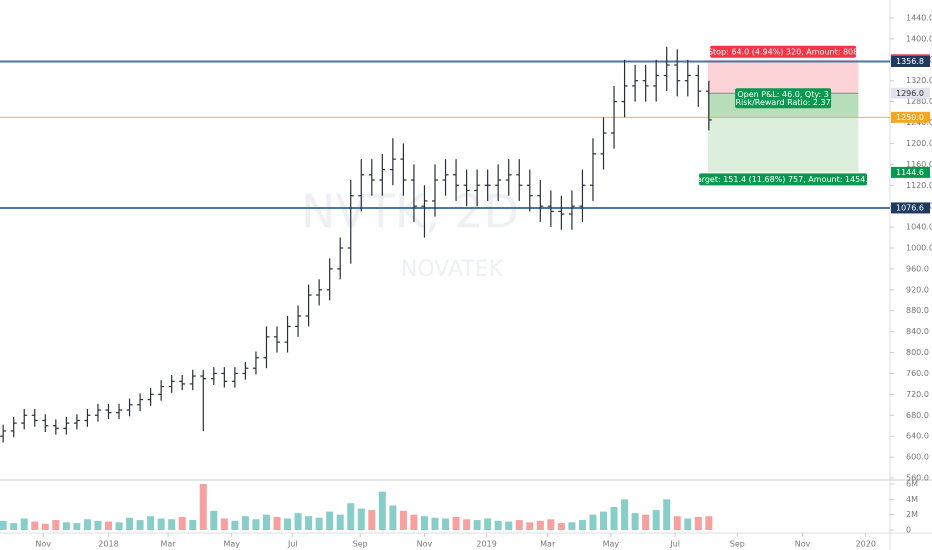 This screenshot has height=550, width=932. What do you see at coordinates (782, 94) in the screenshot?
I see `pnl-text: Open P&L: 46.0, Qty: 3` at bounding box center [782, 94].